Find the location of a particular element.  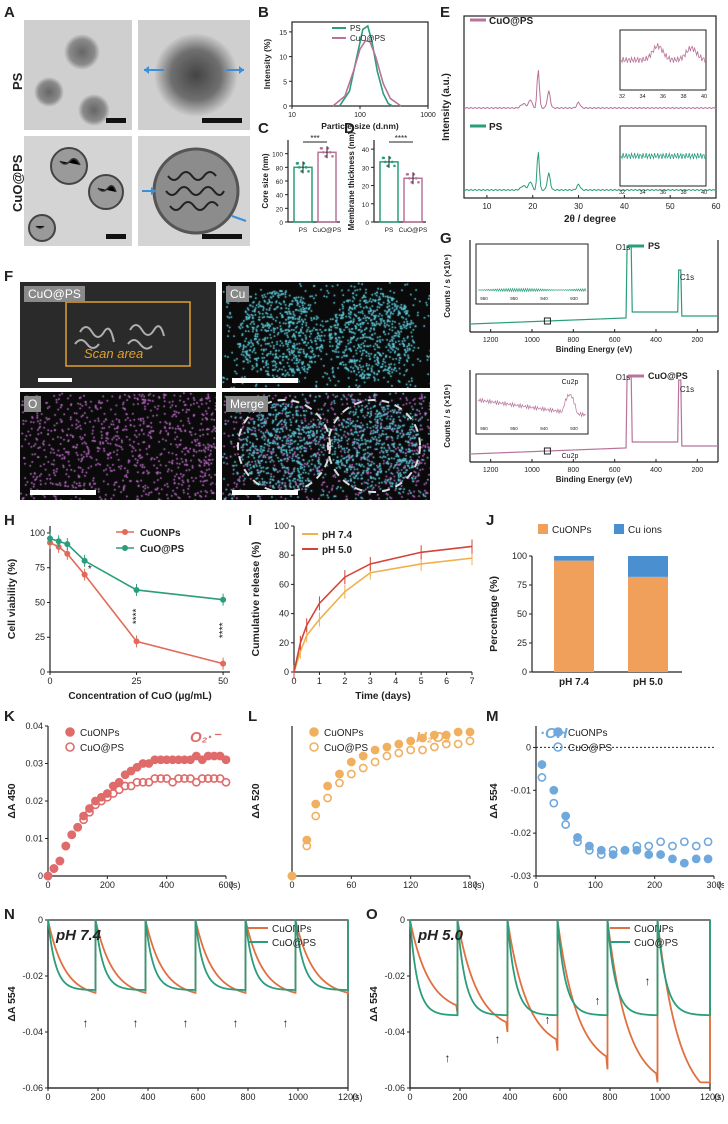

eds-tile-cu: Cu is located at coordinates (326, 335).